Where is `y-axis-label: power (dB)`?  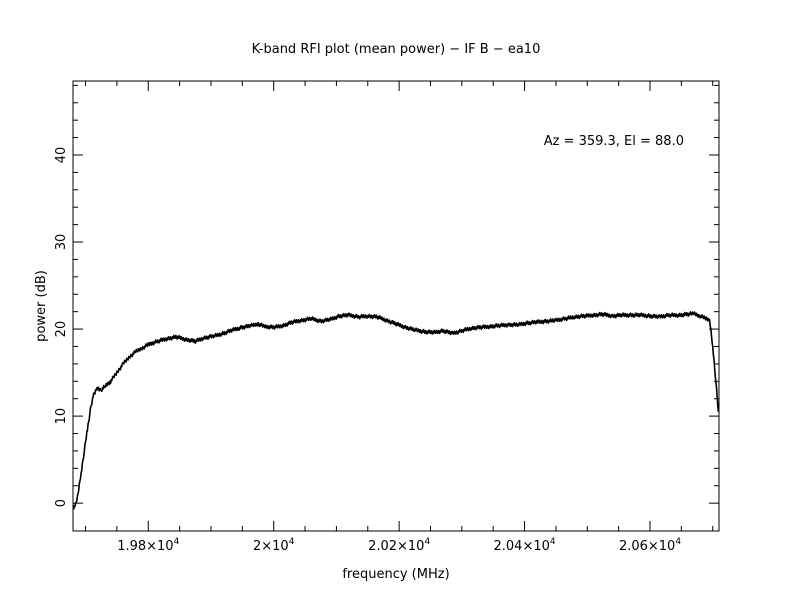 y-axis-label: power (dB) is located at coordinates (41, 306).